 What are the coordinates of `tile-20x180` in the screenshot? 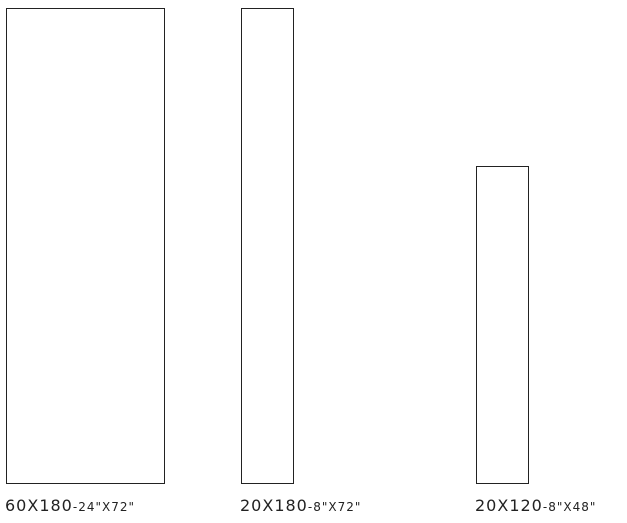 It's located at (267, 246).